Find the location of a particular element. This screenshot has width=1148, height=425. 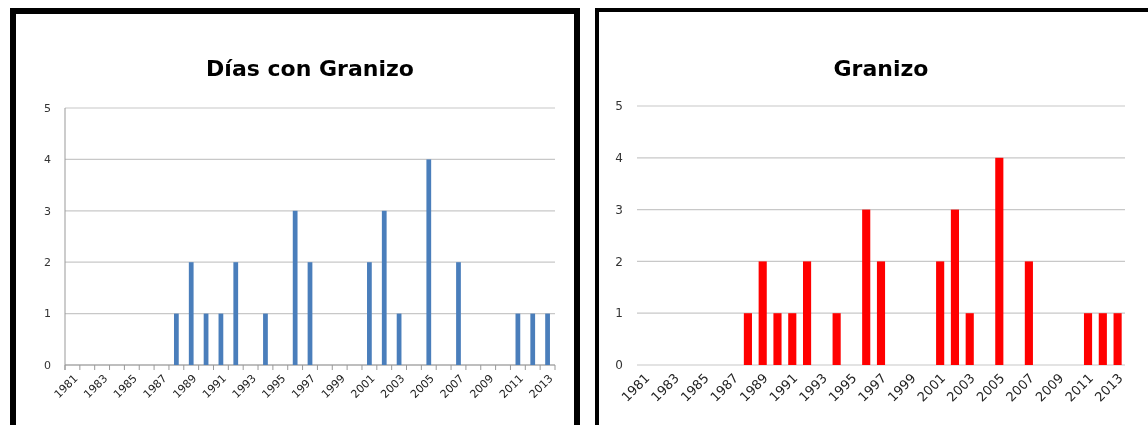

chart-title: Granizo is located at coordinates (881, 68).